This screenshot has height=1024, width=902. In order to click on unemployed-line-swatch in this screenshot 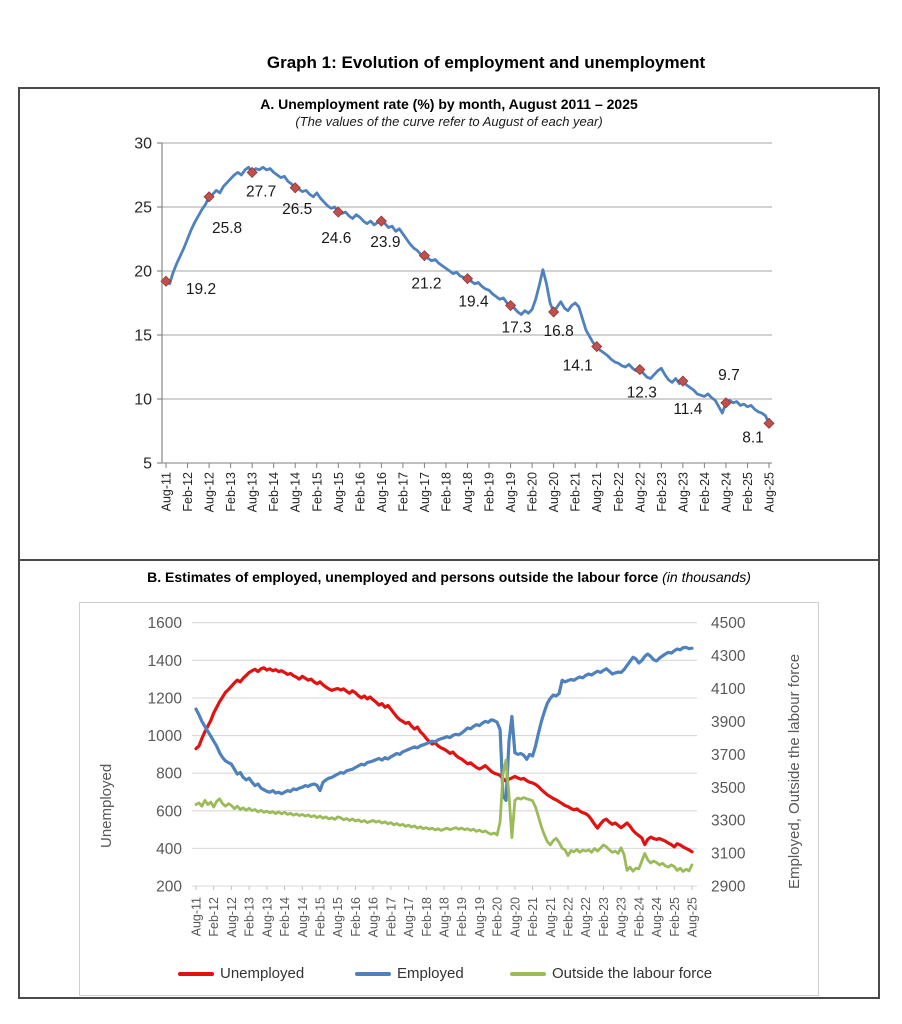, I will do `click(196, 973)`.